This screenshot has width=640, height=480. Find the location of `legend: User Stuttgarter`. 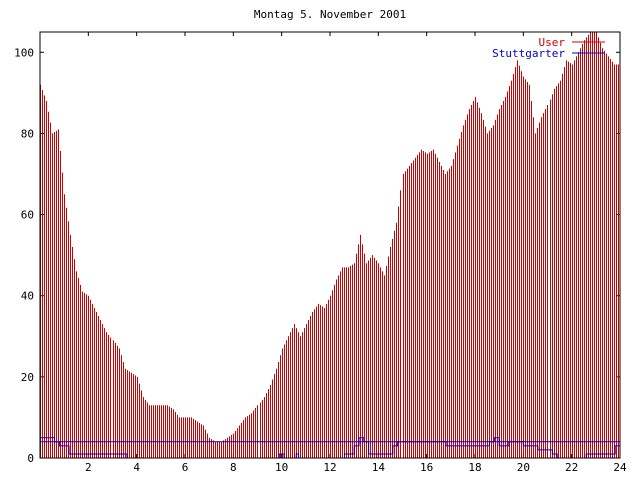

legend: User Stuttgarter is located at coordinates (548, 48).